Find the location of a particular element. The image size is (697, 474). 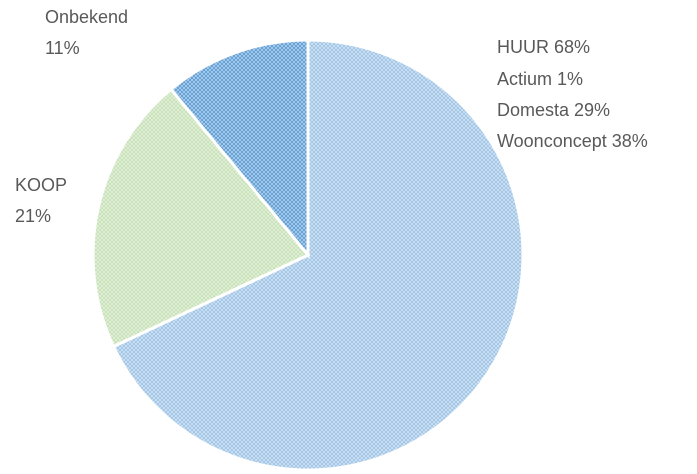

category-label: HUUR is located at coordinates (523, 47).